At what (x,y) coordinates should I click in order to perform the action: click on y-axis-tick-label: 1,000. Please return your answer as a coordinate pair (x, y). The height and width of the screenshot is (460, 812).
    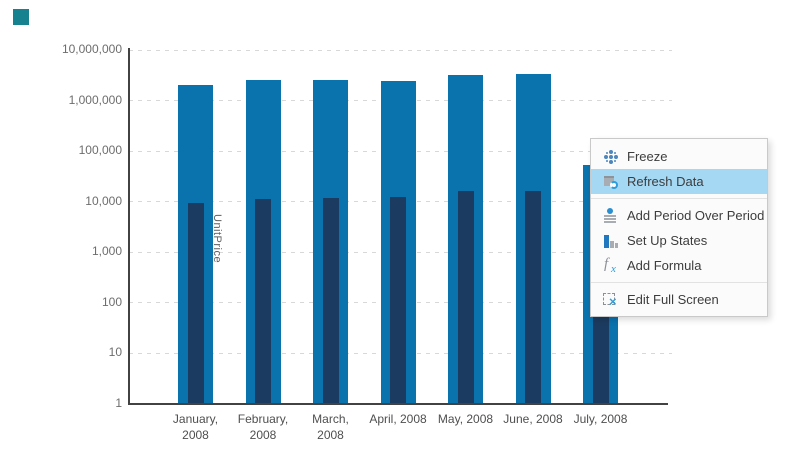
    Looking at the image, I should click on (106, 251).